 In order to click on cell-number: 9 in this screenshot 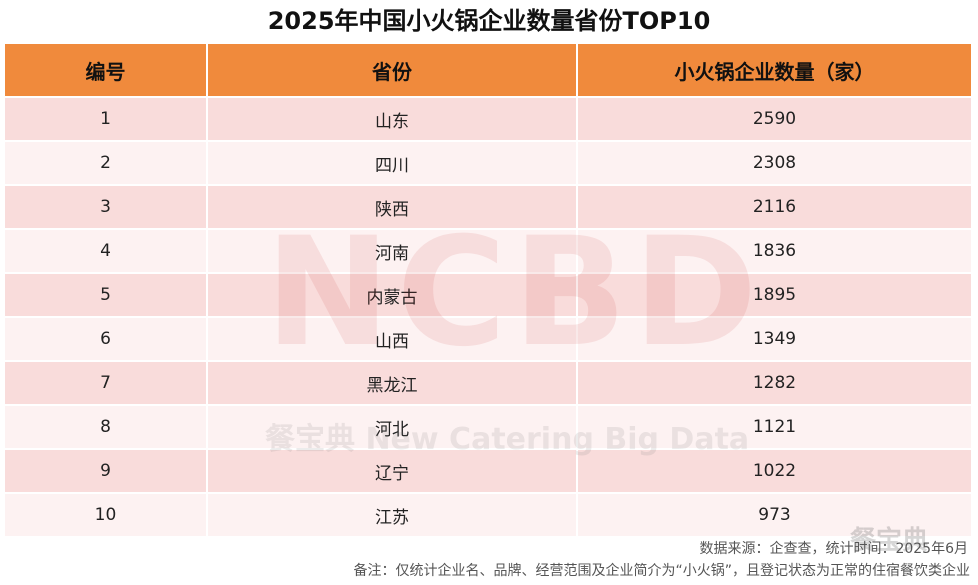, I will do `click(106, 470)`.